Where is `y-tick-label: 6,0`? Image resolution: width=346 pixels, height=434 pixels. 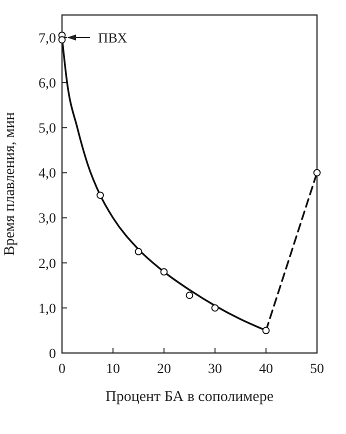 y-tick-label: 6,0 is located at coordinates (47, 84).